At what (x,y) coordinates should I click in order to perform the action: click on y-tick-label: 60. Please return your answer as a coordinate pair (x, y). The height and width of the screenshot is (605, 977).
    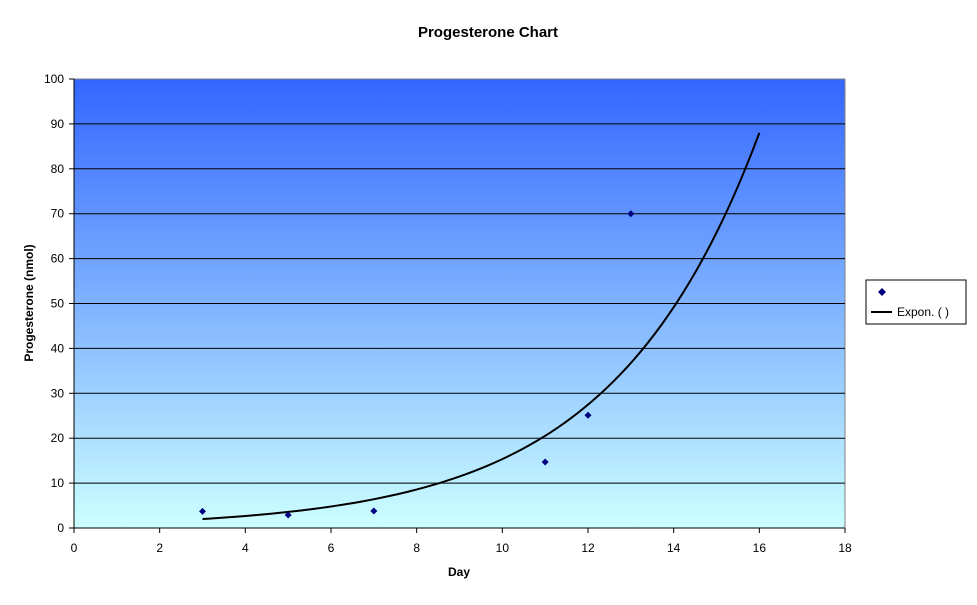
    Looking at the image, I should click on (58, 259).